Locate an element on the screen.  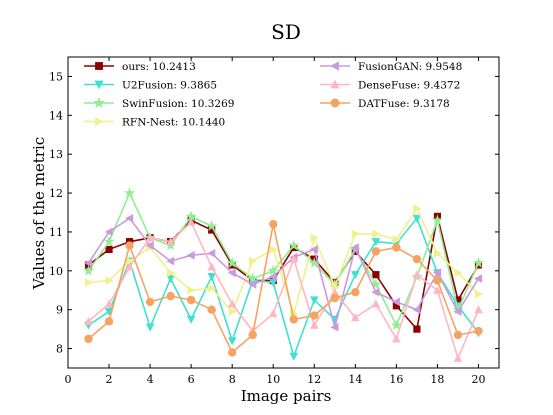
x-tick-label: 4 is located at coordinates (150, 379).